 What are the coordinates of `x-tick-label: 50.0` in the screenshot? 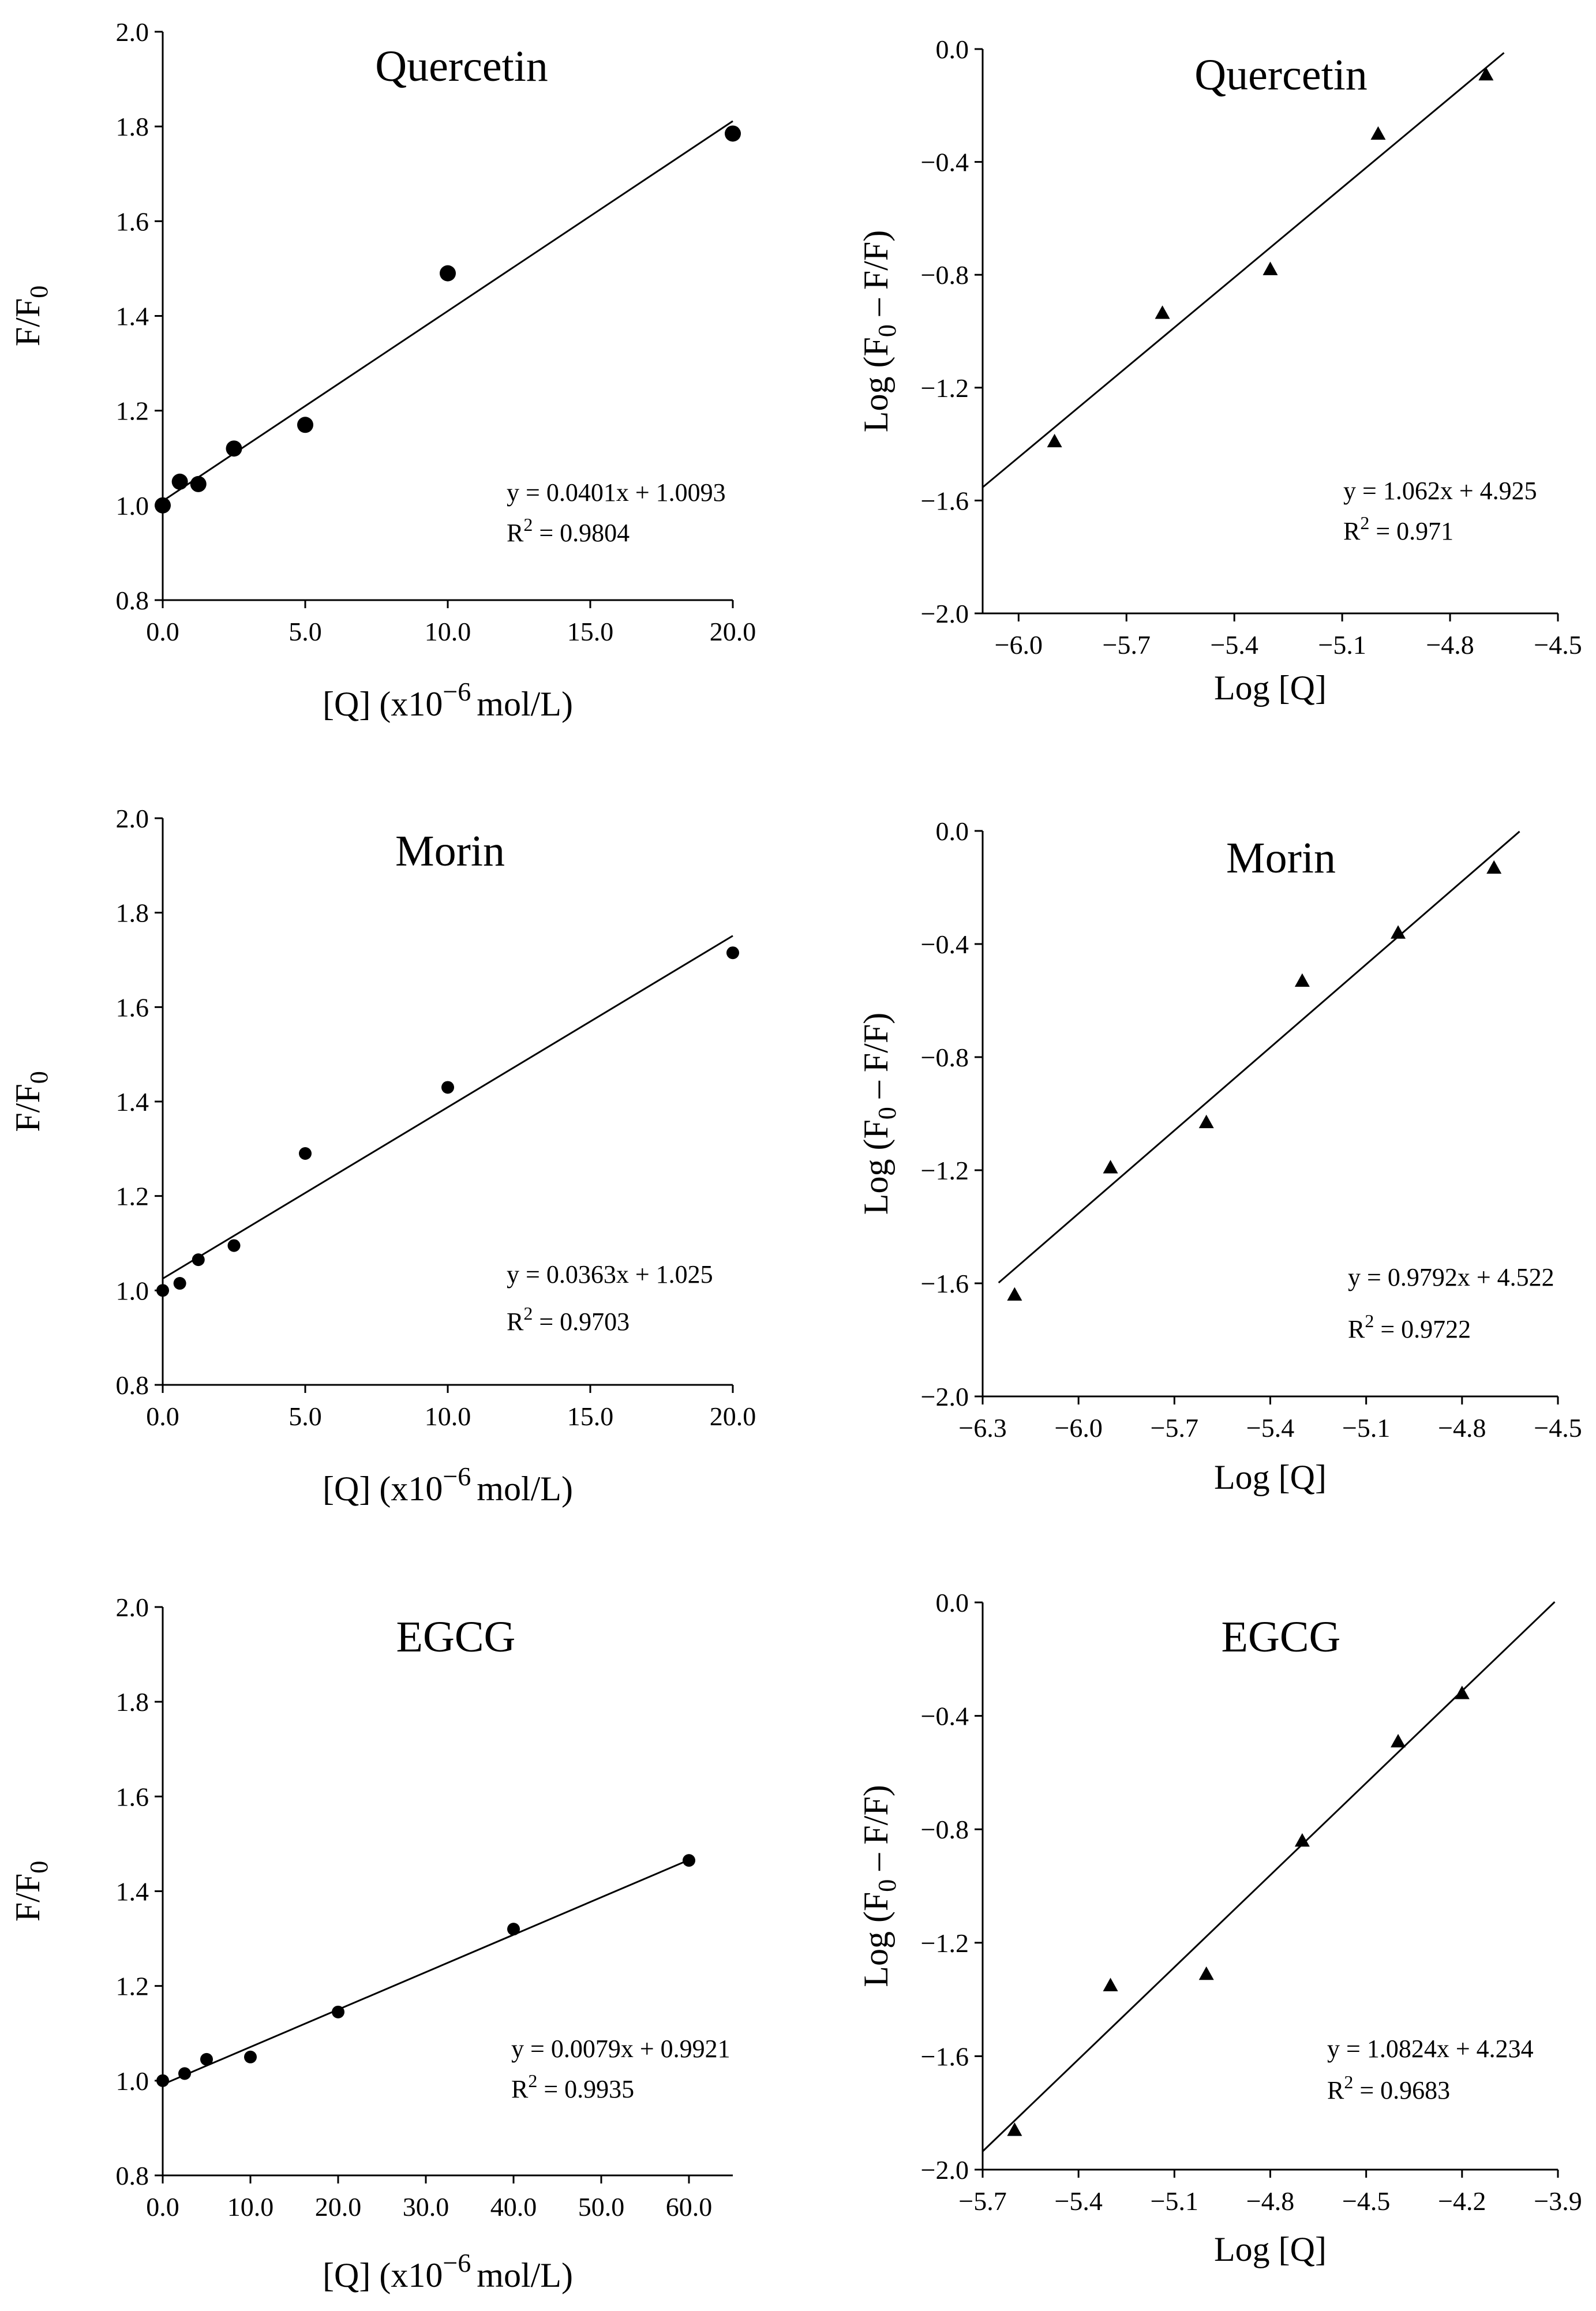 It's located at (601, 2207).